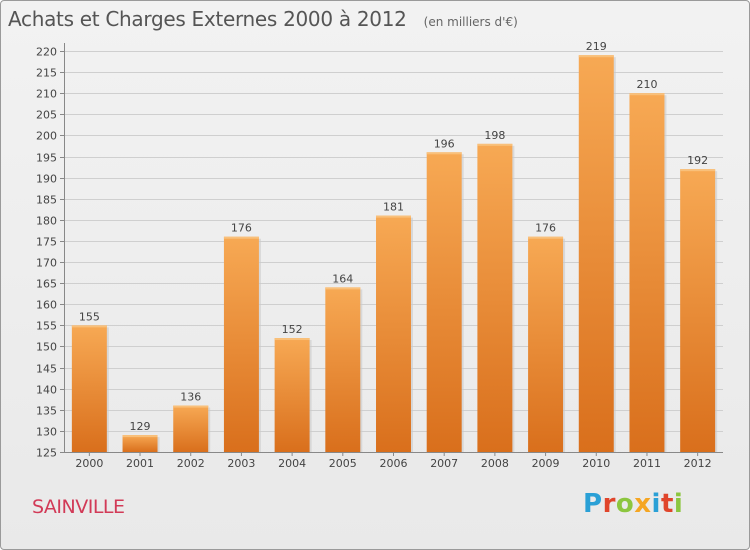 This screenshot has width=750, height=550. What do you see at coordinates (46, 158) in the screenshot?
I see `y-tick-label: 195` at bounding box center [46, 158].